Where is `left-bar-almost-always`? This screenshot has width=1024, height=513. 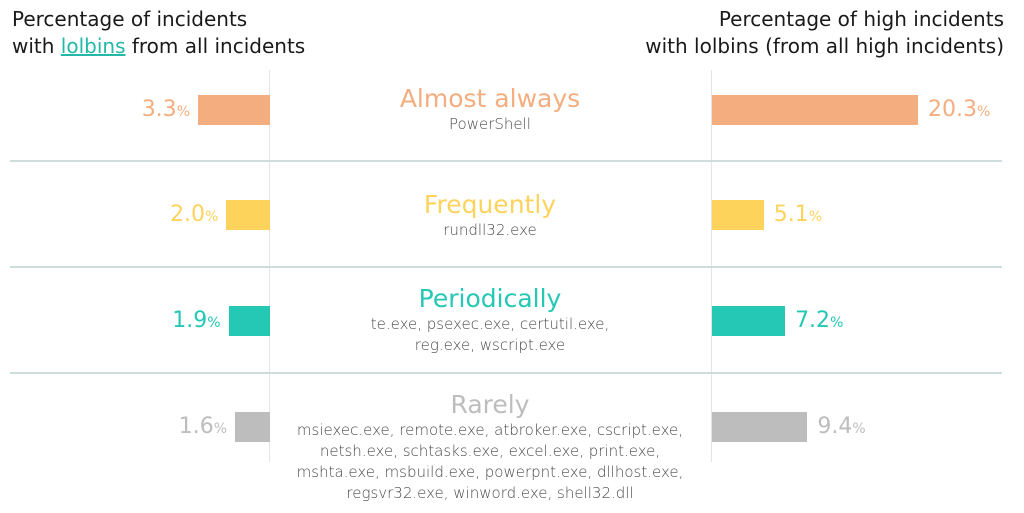
left-bar-almost-always is located at coordinates (234, 110).